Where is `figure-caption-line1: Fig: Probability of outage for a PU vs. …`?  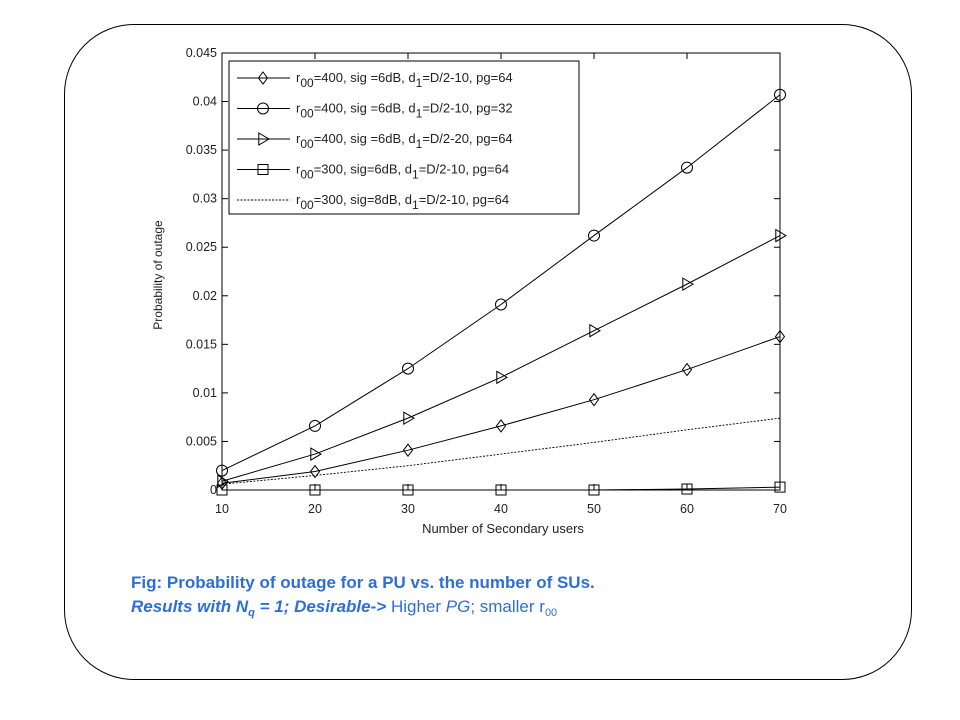
figure-caption-line1: Fig: Probability of outage for a PU vs. … is located at coordinates (363, 582).